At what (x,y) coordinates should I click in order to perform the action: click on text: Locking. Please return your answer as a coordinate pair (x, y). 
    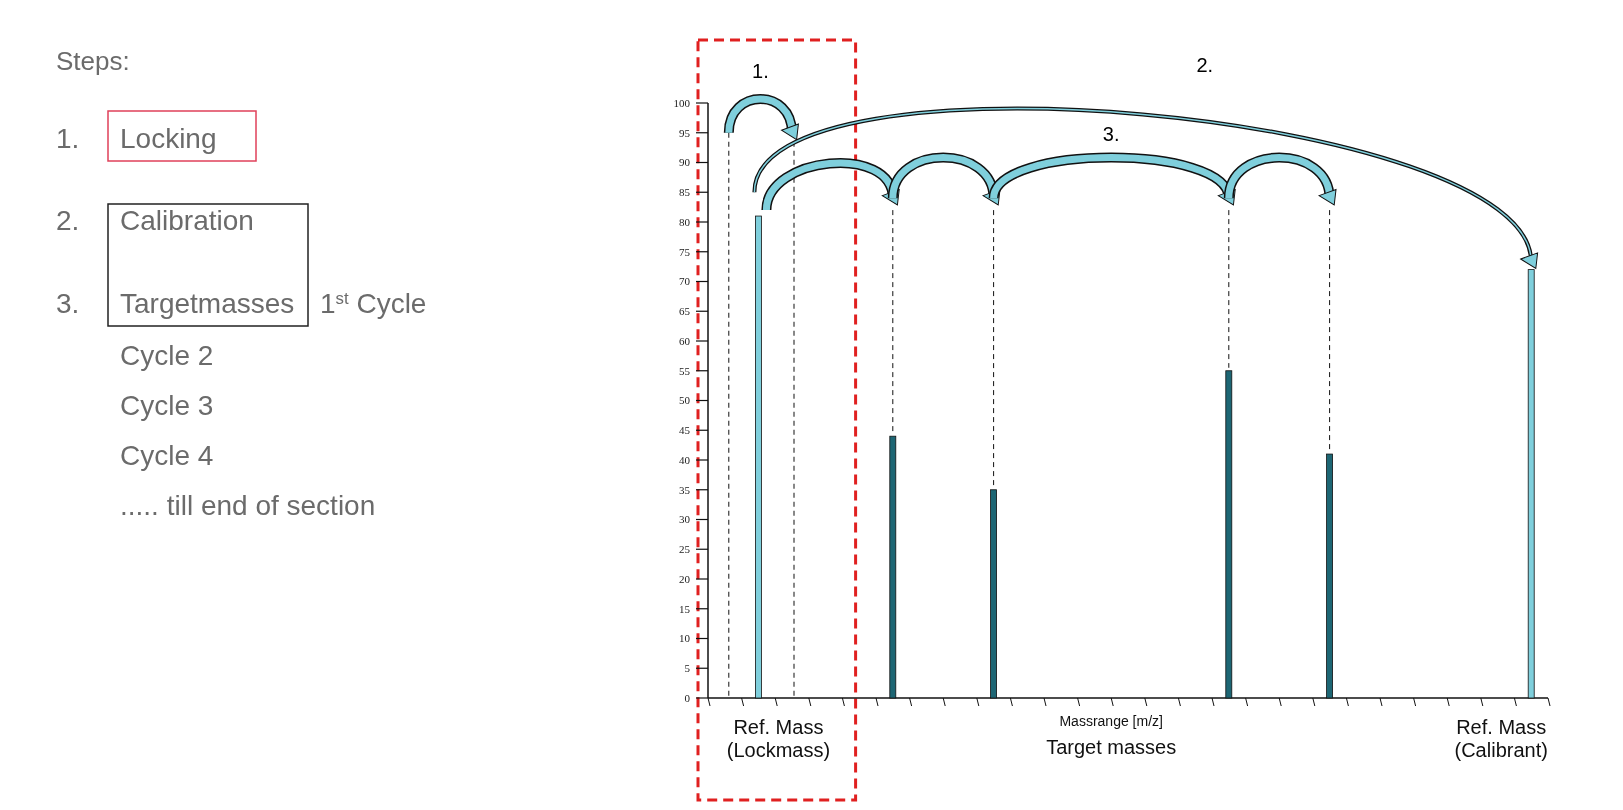
    Looking at the image, I should click on (168, 138).